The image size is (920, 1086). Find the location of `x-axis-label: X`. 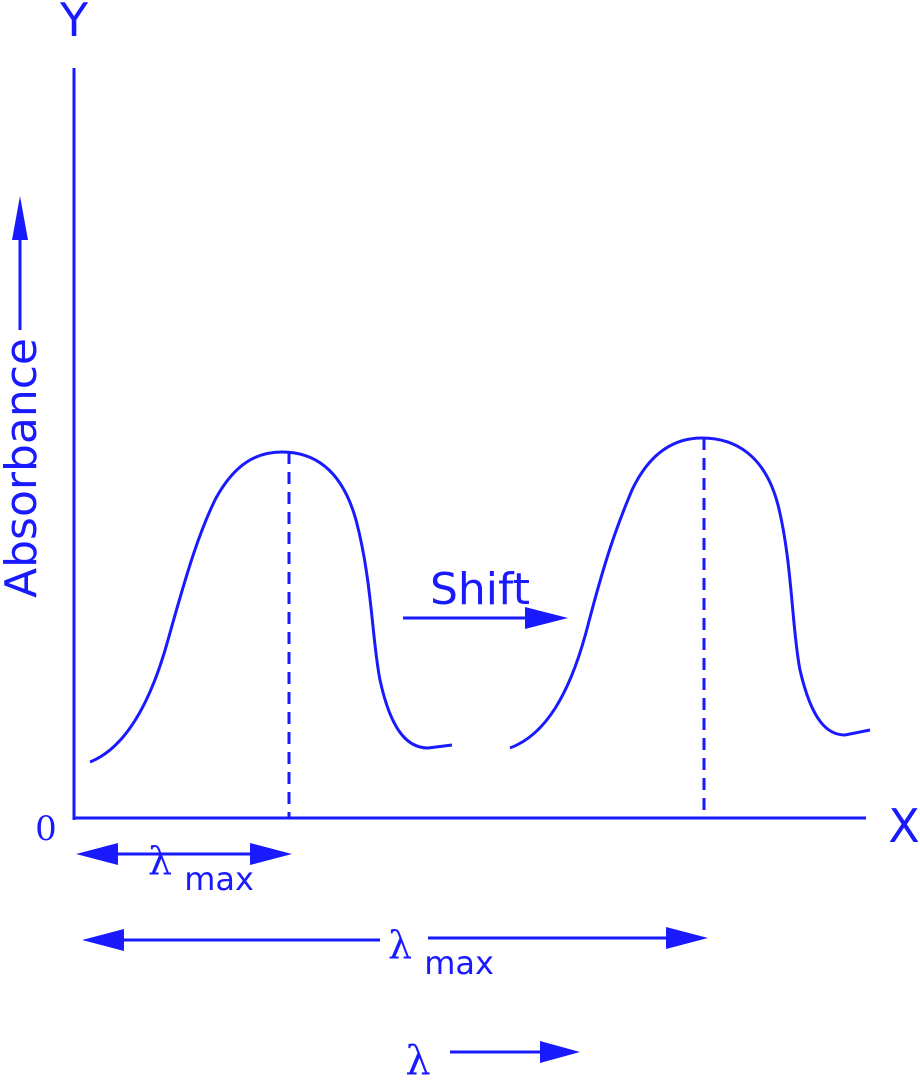

x-axis-label: X is located at coordinates (904, 826).